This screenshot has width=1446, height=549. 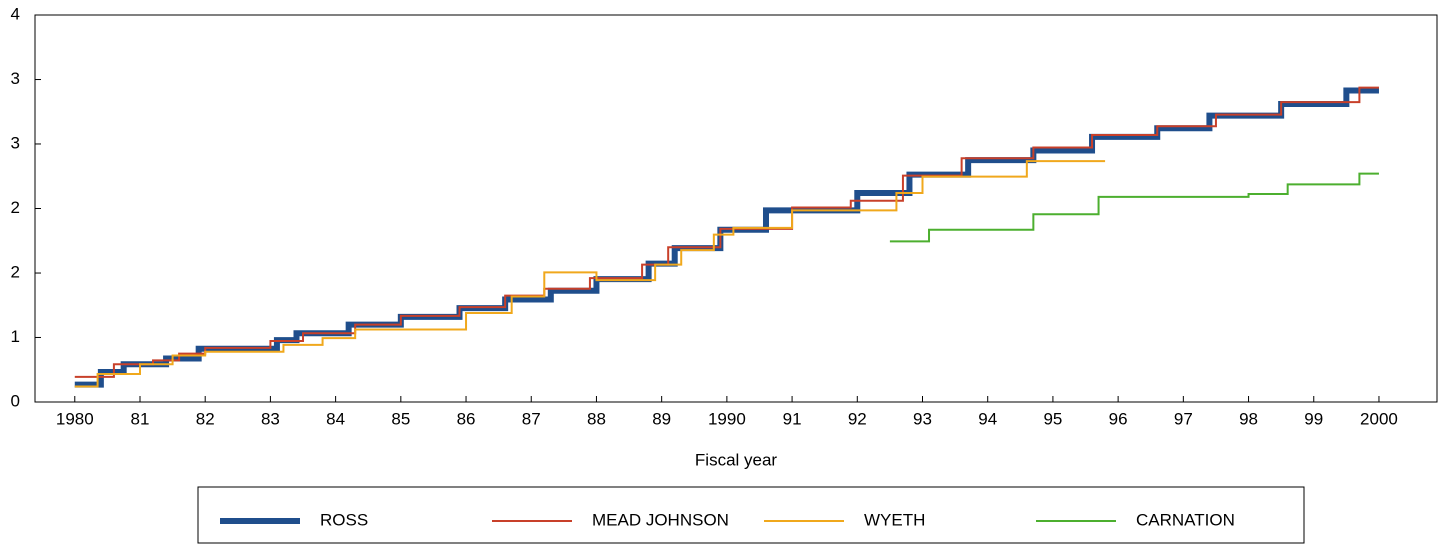 What do you see at coordinates (727, 418) in the screenshot?
I see `x-tick-label: 1990` at bounding box center [727, 418].